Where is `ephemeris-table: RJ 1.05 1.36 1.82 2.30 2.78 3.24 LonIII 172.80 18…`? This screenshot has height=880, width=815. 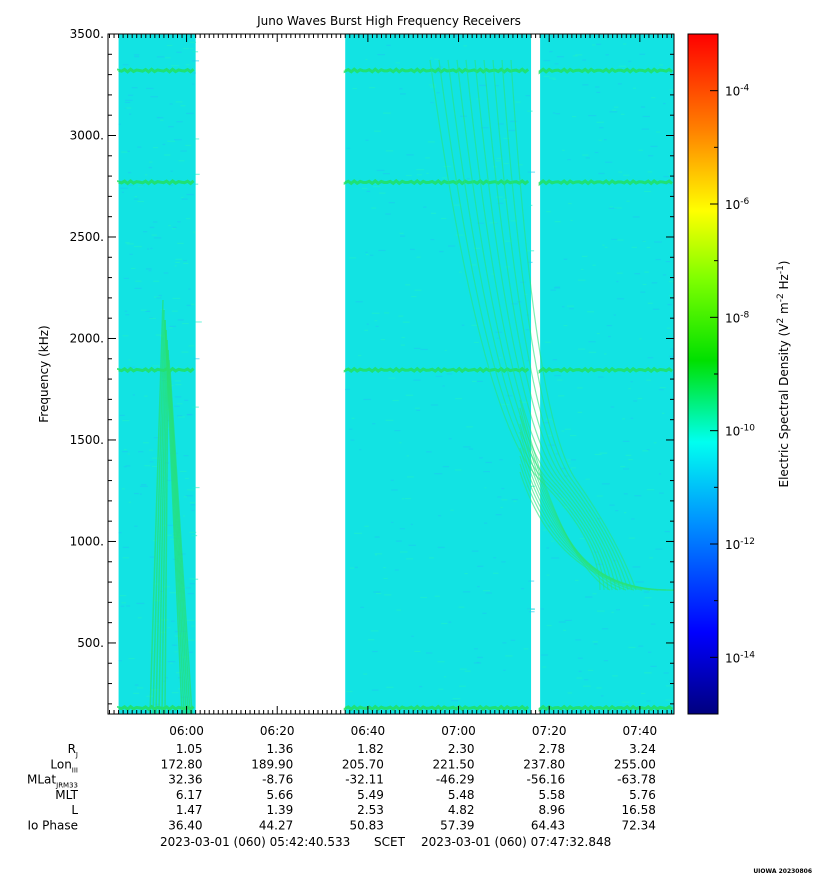 ephemeris-table: RJ 1.05 1.36 1.82 2.30 2.78 3.24 LonIII 172.80 18… is located at coordinates (341, 787).